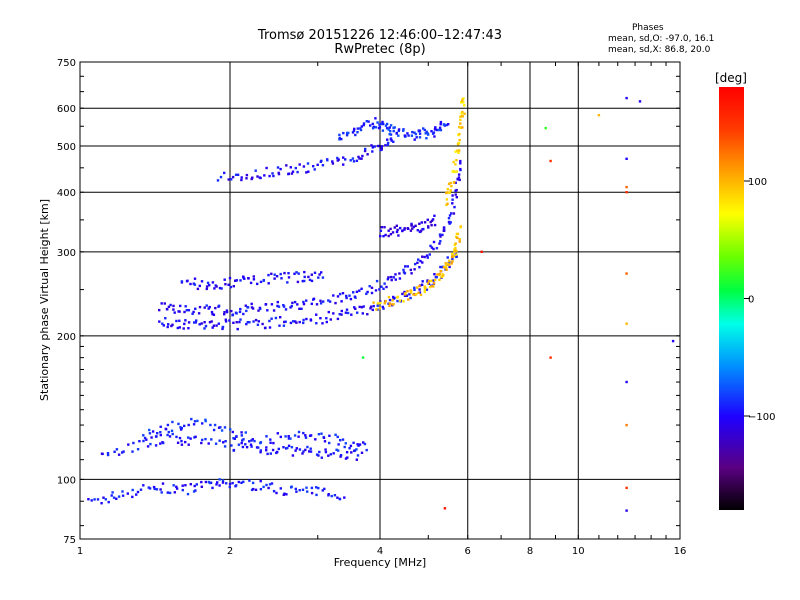 The image size is (800, 600). Describe the element at coordinates (759, 300) in the screenshot. I see `colorbar-ticks: 100 0 −100` at that location.